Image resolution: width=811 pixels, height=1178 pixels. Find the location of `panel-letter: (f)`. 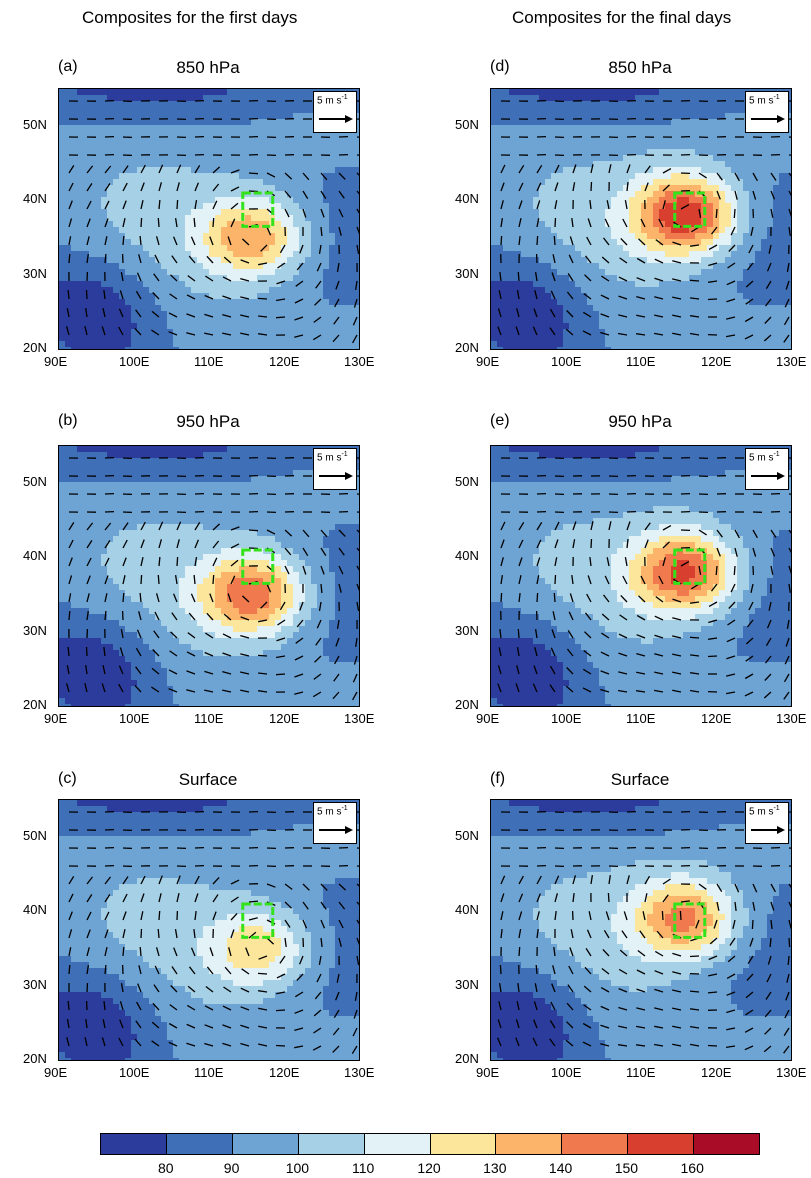

panel-letter: (f) is located at coordinates (498, 778).